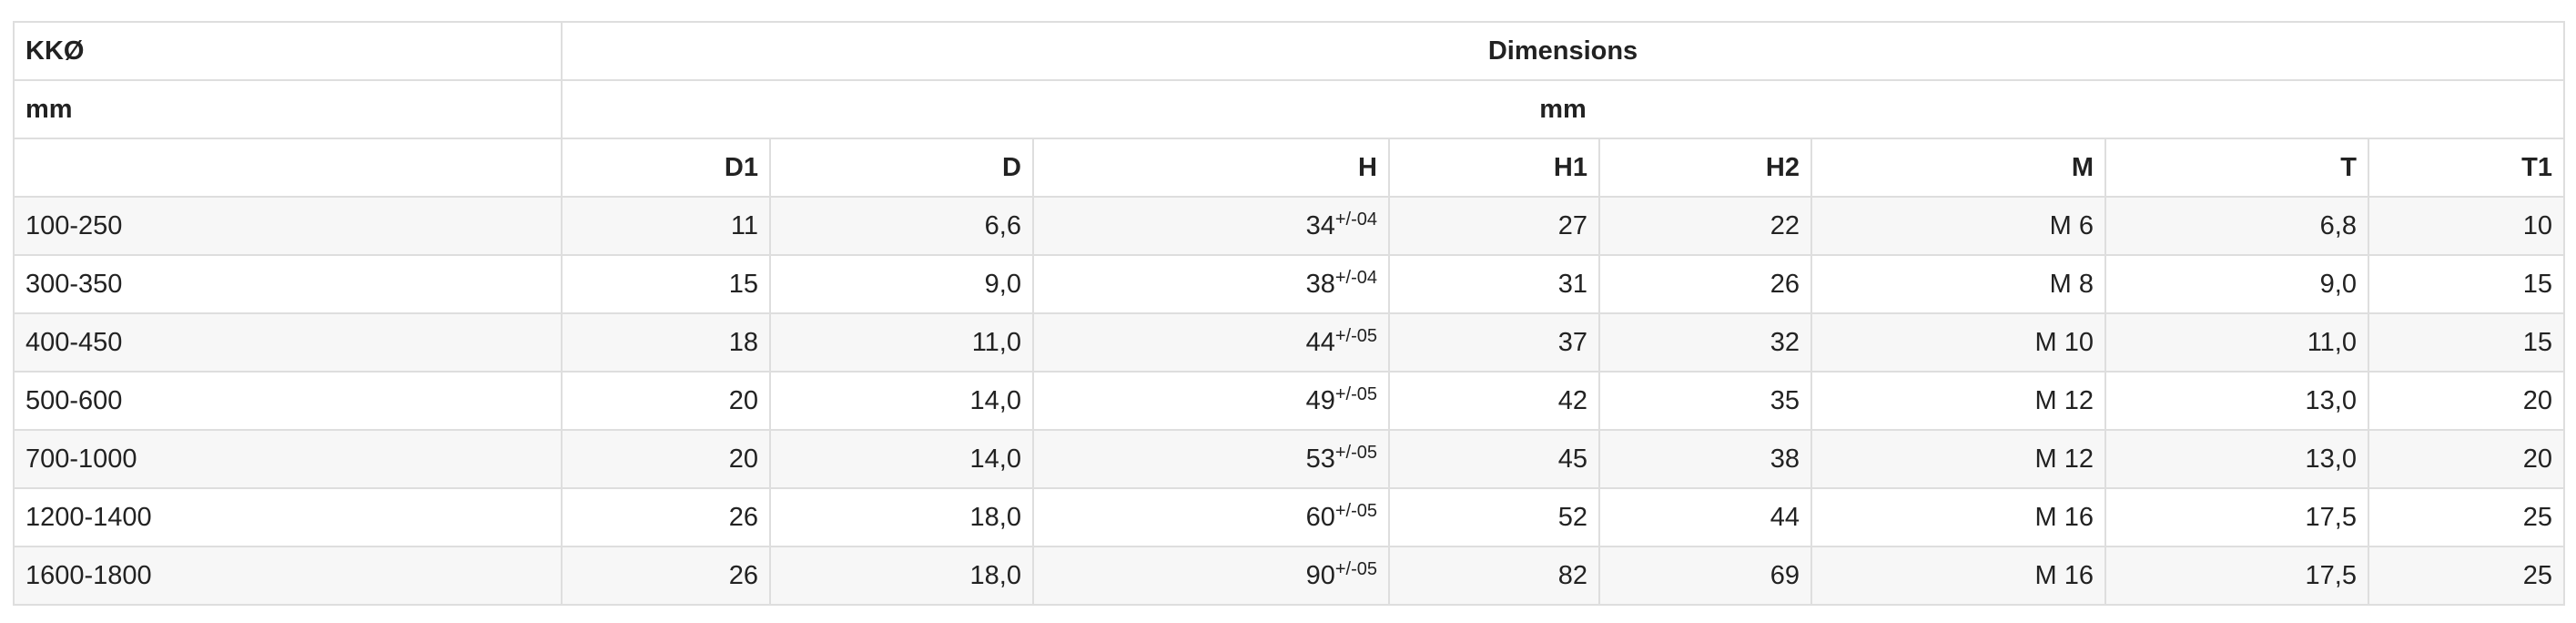 The image size is (2576, 623). Describe the element at coordinates (1958, 343) in the screenshot. I see `table-cell: M 10` at that location.